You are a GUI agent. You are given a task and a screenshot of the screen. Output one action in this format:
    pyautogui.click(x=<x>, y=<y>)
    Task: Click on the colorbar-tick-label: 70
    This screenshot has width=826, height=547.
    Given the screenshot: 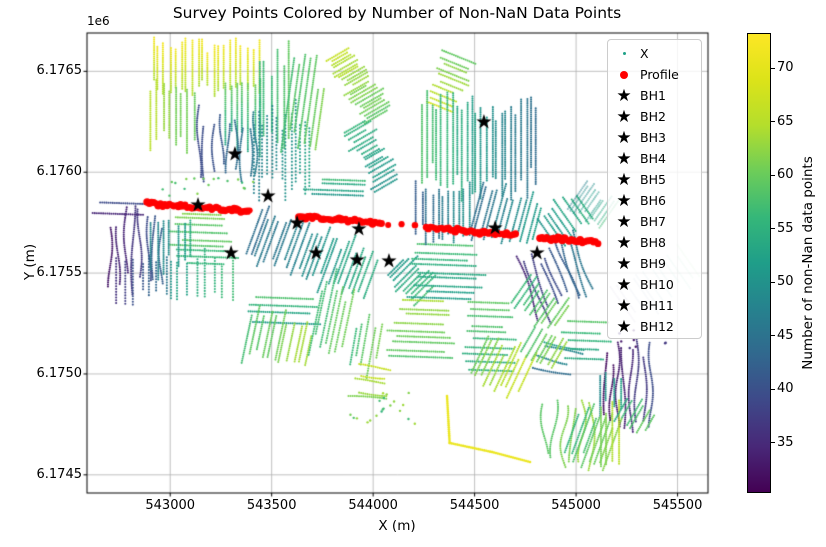 What is the action you would take?
    pyautogui.click(x=785, y=68)
    